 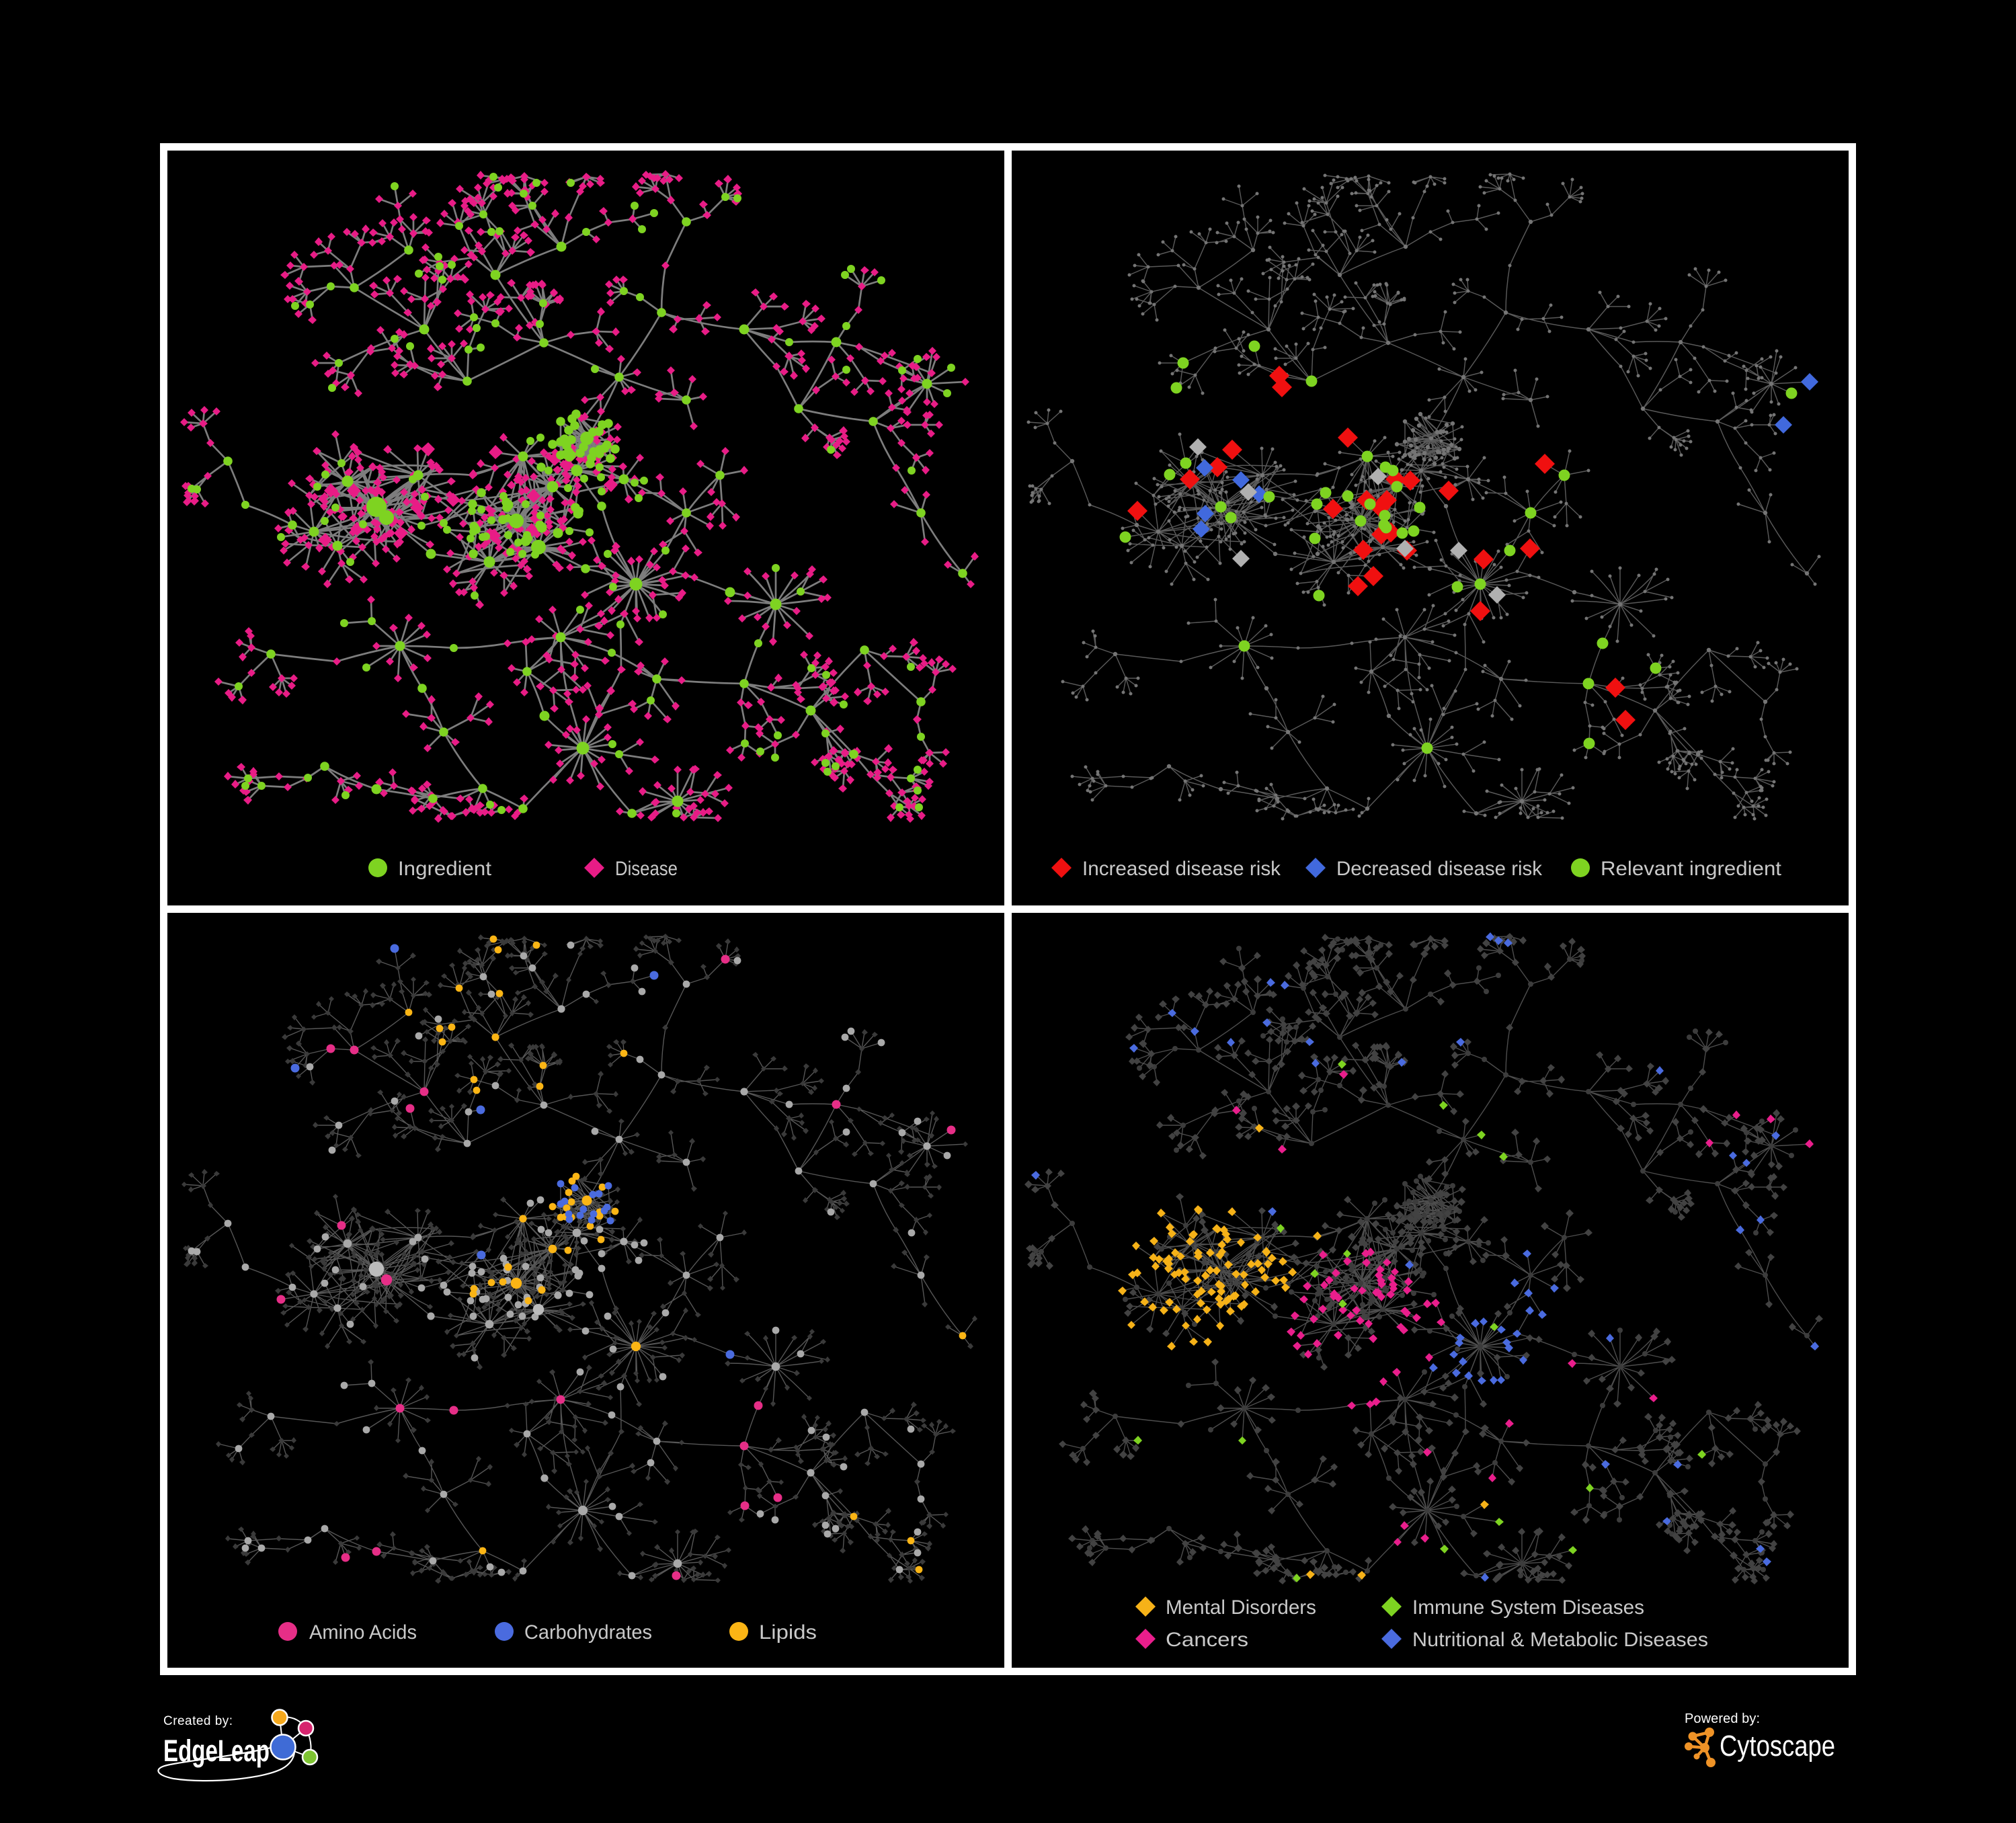 What do you see at coordinates (646, 869) in the screenshot?
I see `svg-text: Disease` at bounding box center [646, 869].